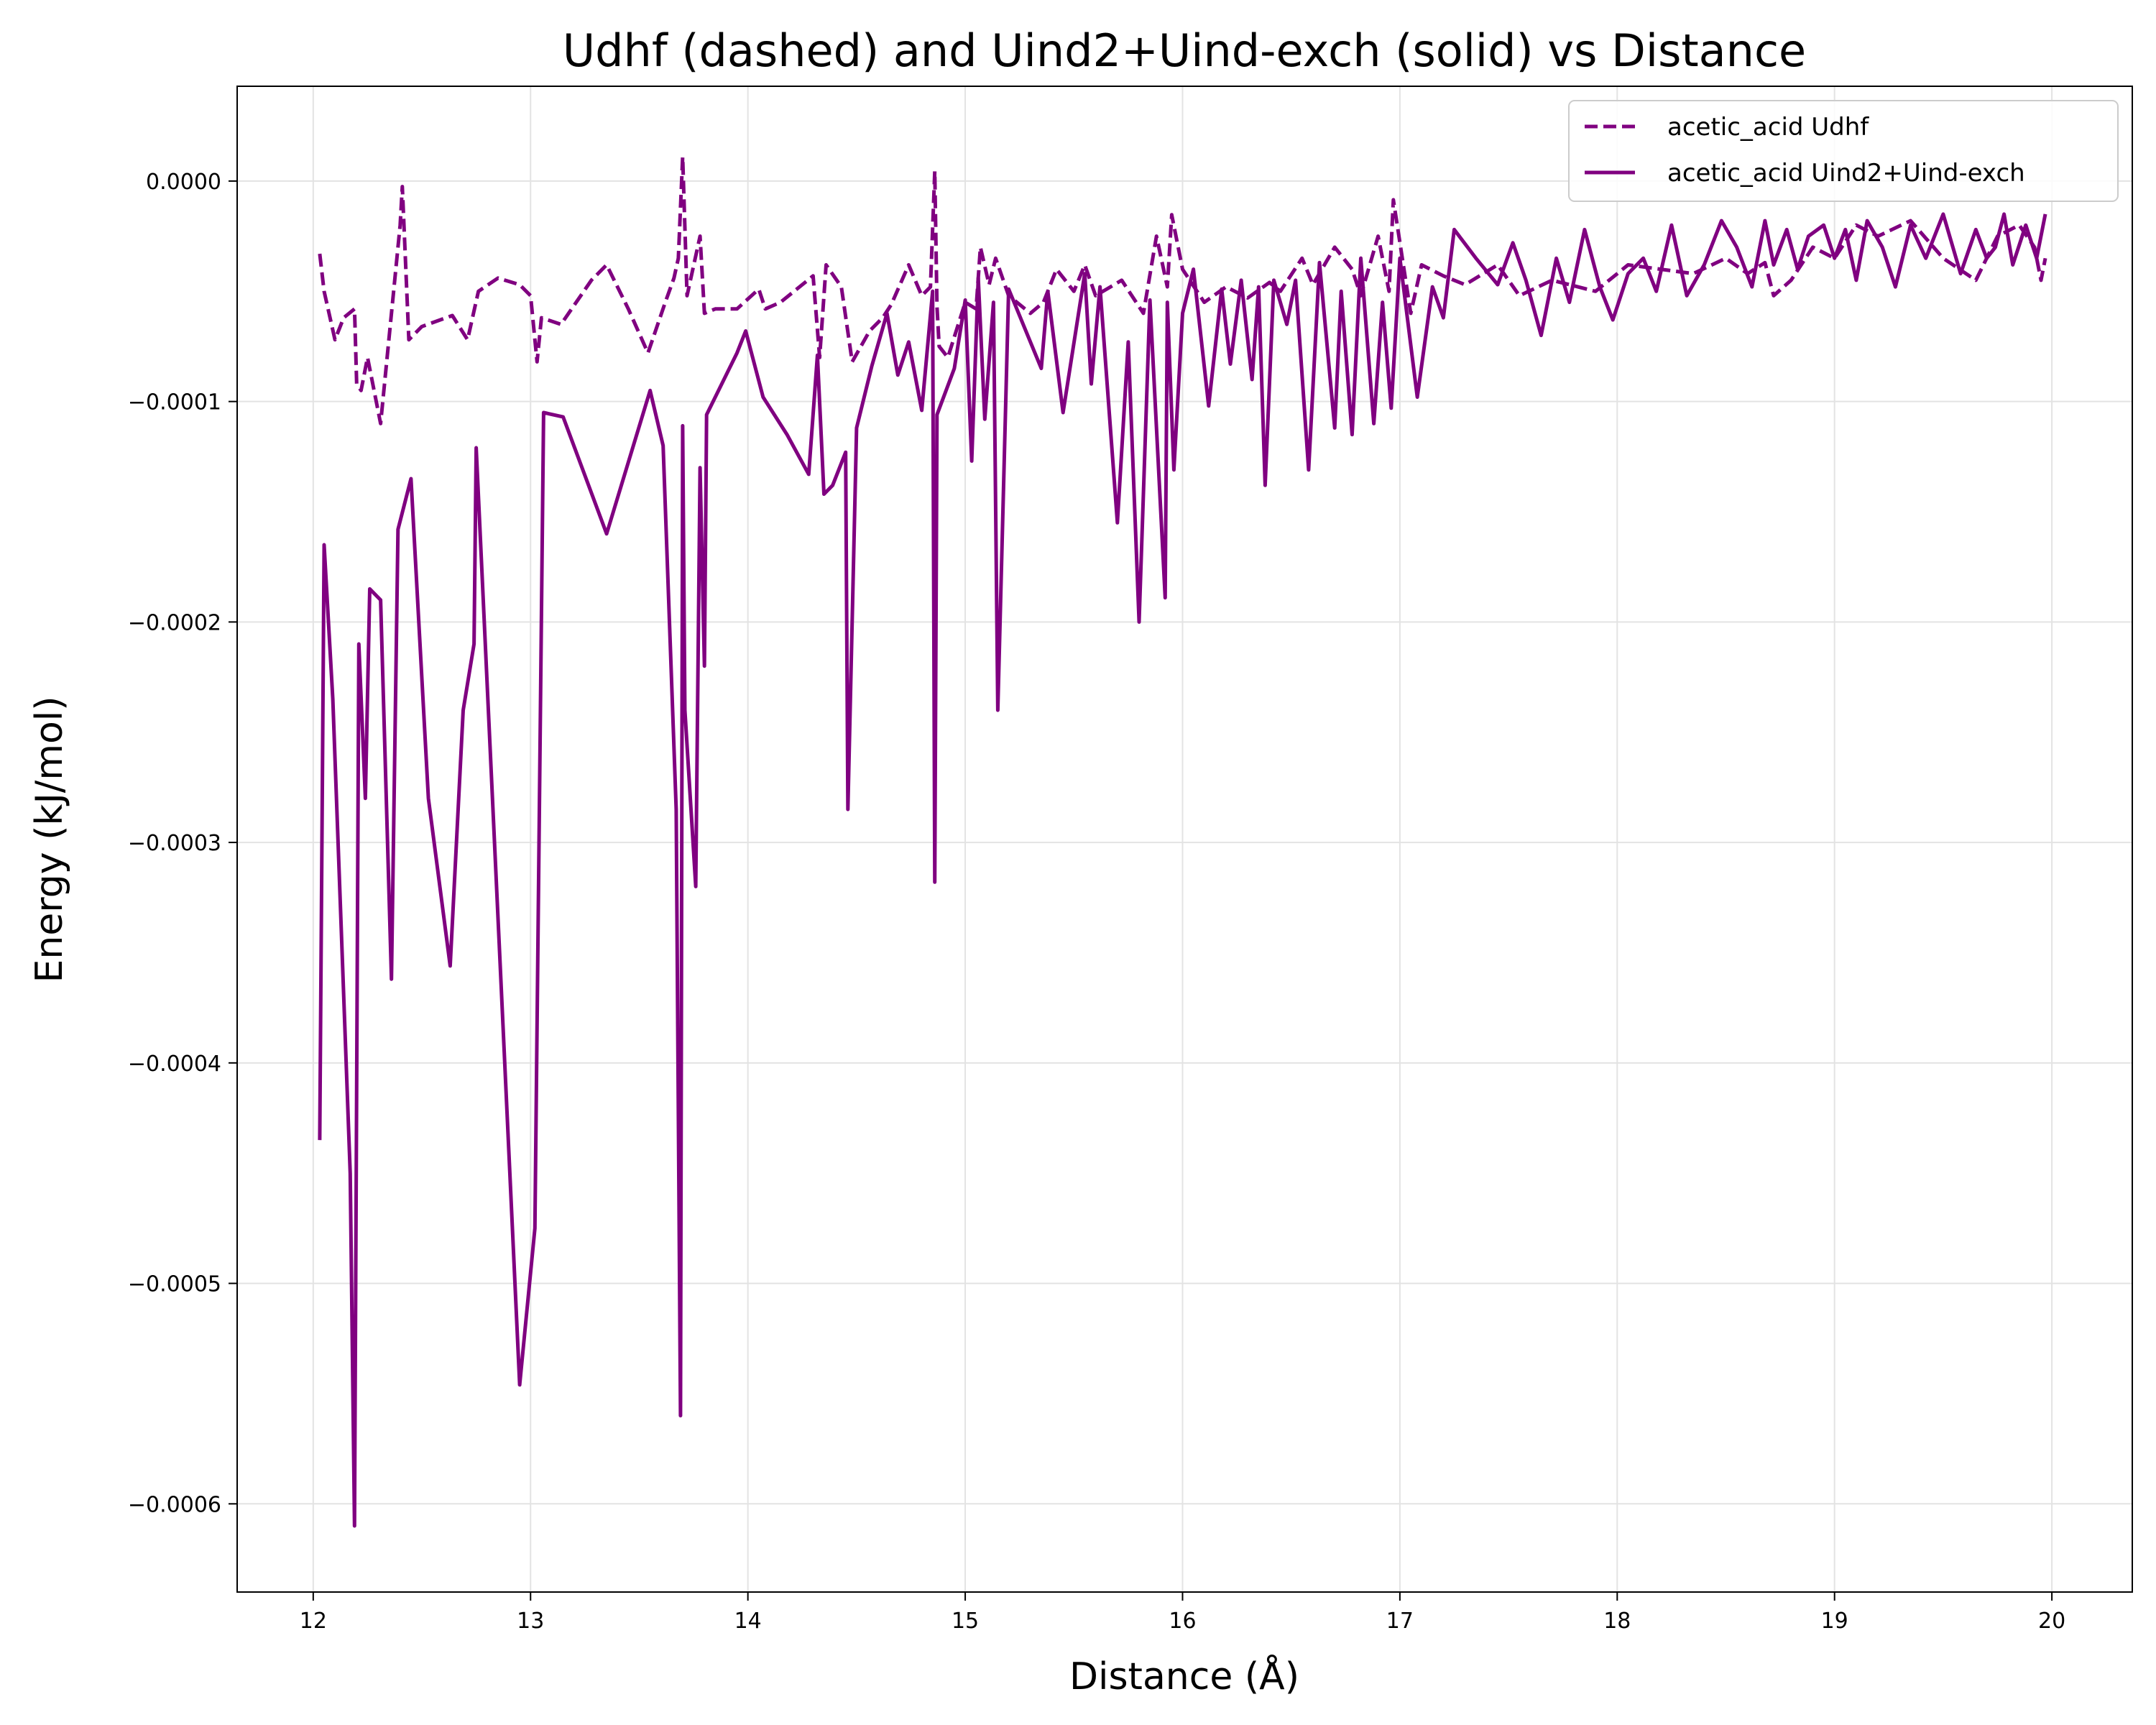 The image size is (2156, 1725). What do you see at coordinates (184, 182) in the screenshot?
I see `y-tick-label: 0.0000` at bounding box center [184, 182].